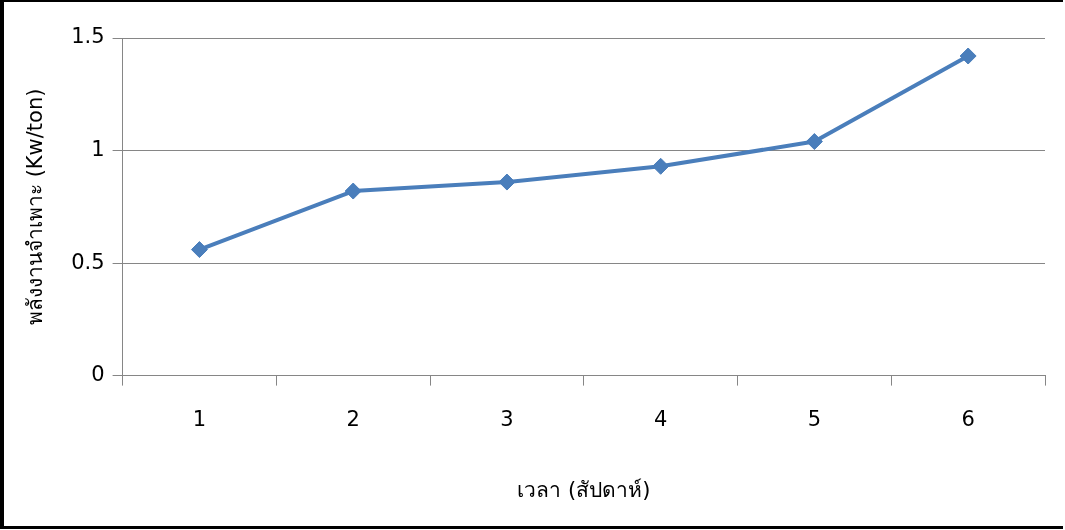 The height and width of the screenshot is (530, 1065). I want to click on x-tick-label: 5, so click(814, 418).